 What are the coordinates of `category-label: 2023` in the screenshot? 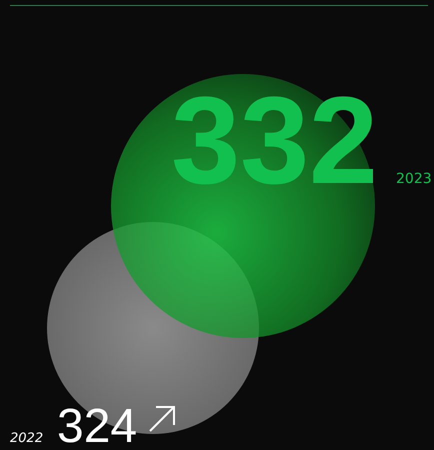 It's located at (414, 179).